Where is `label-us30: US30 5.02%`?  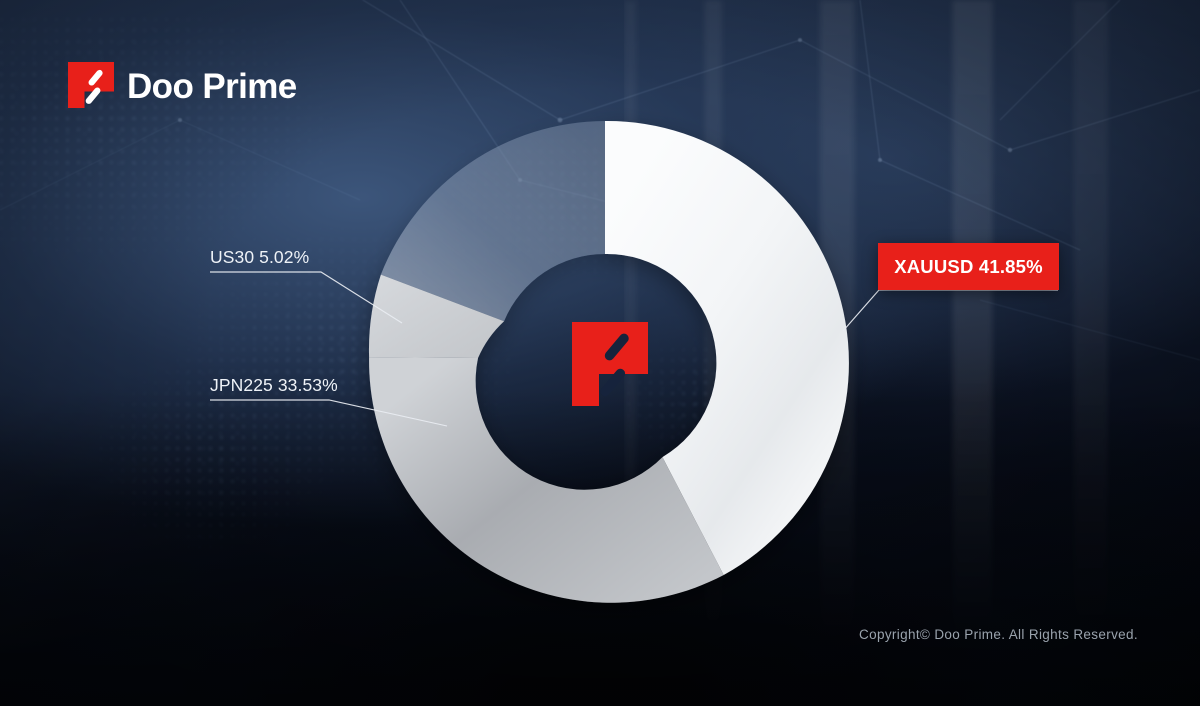 label-us30: US30 5.02% is located at coordinates (260, 257).